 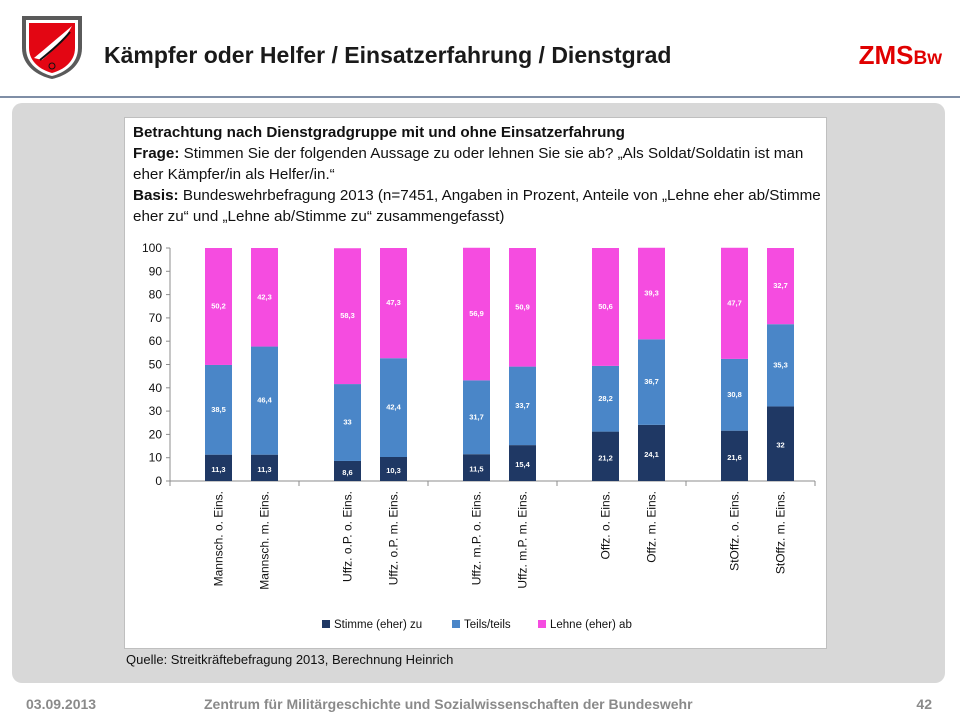 What do you see at coordinates (652, 527) in the screenshot?
I see `category-label: Offz. m. Eins.` at bounding box center [652, 527].